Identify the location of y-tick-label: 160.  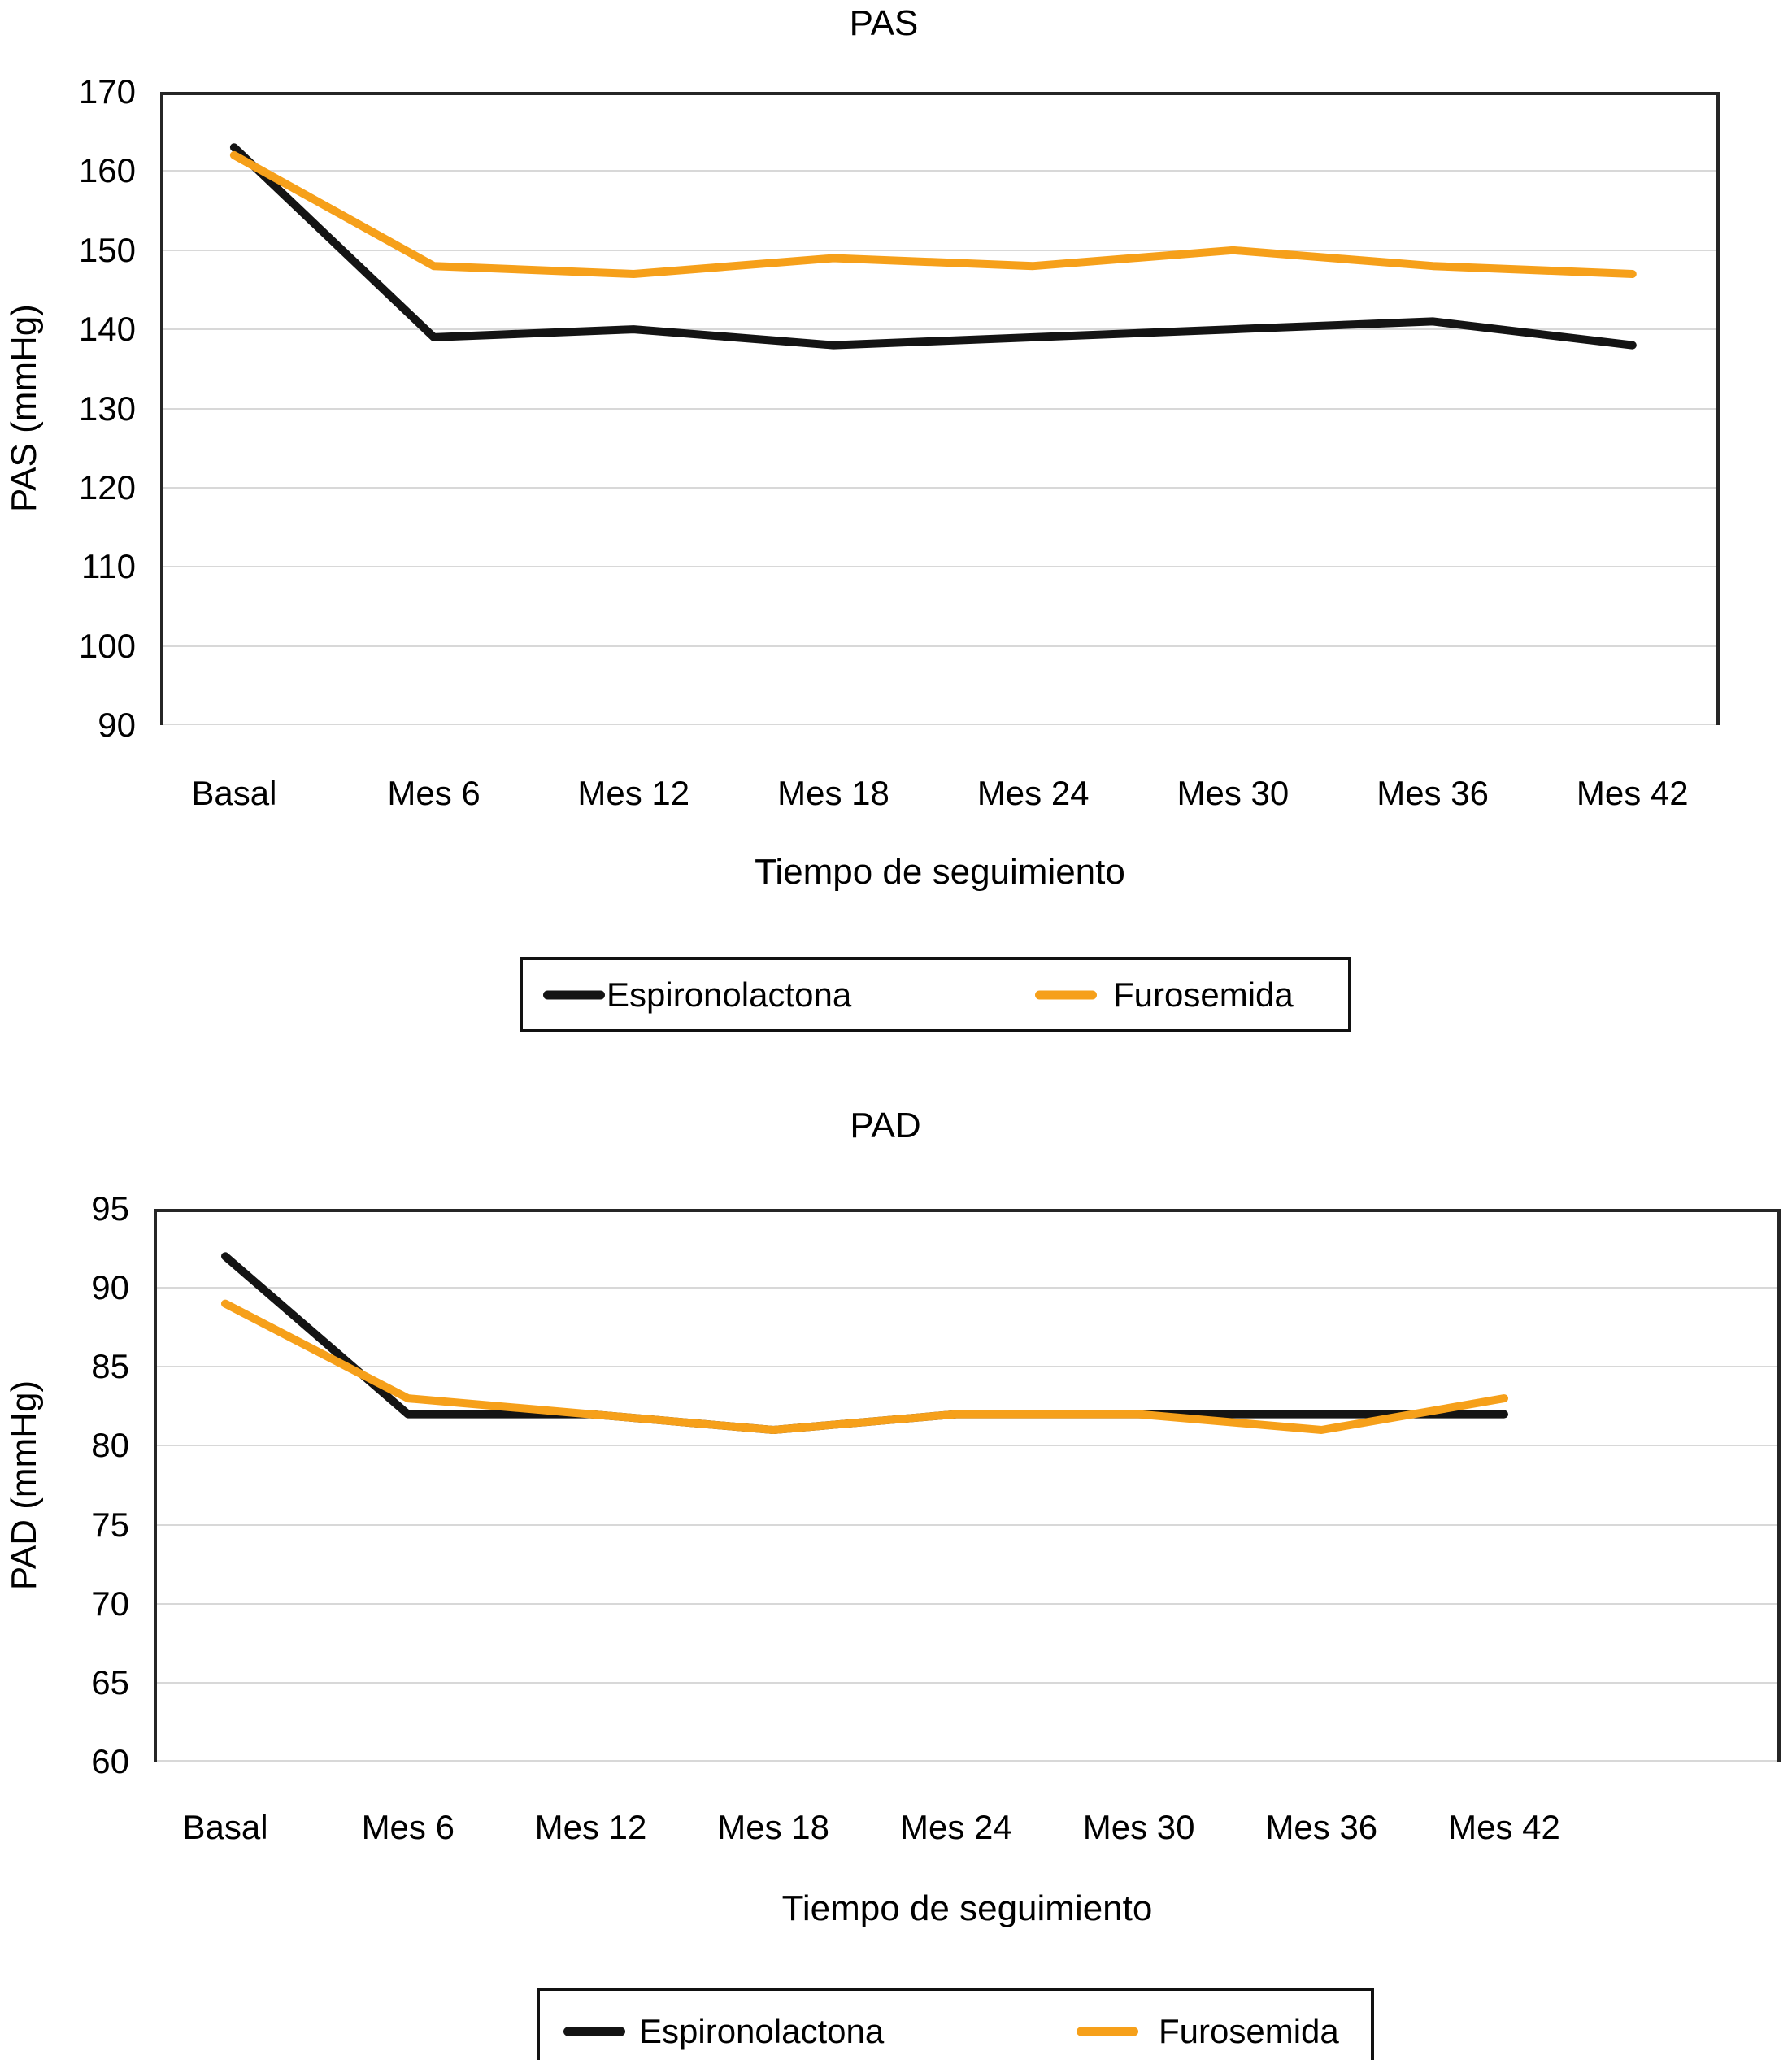
(107, 170).